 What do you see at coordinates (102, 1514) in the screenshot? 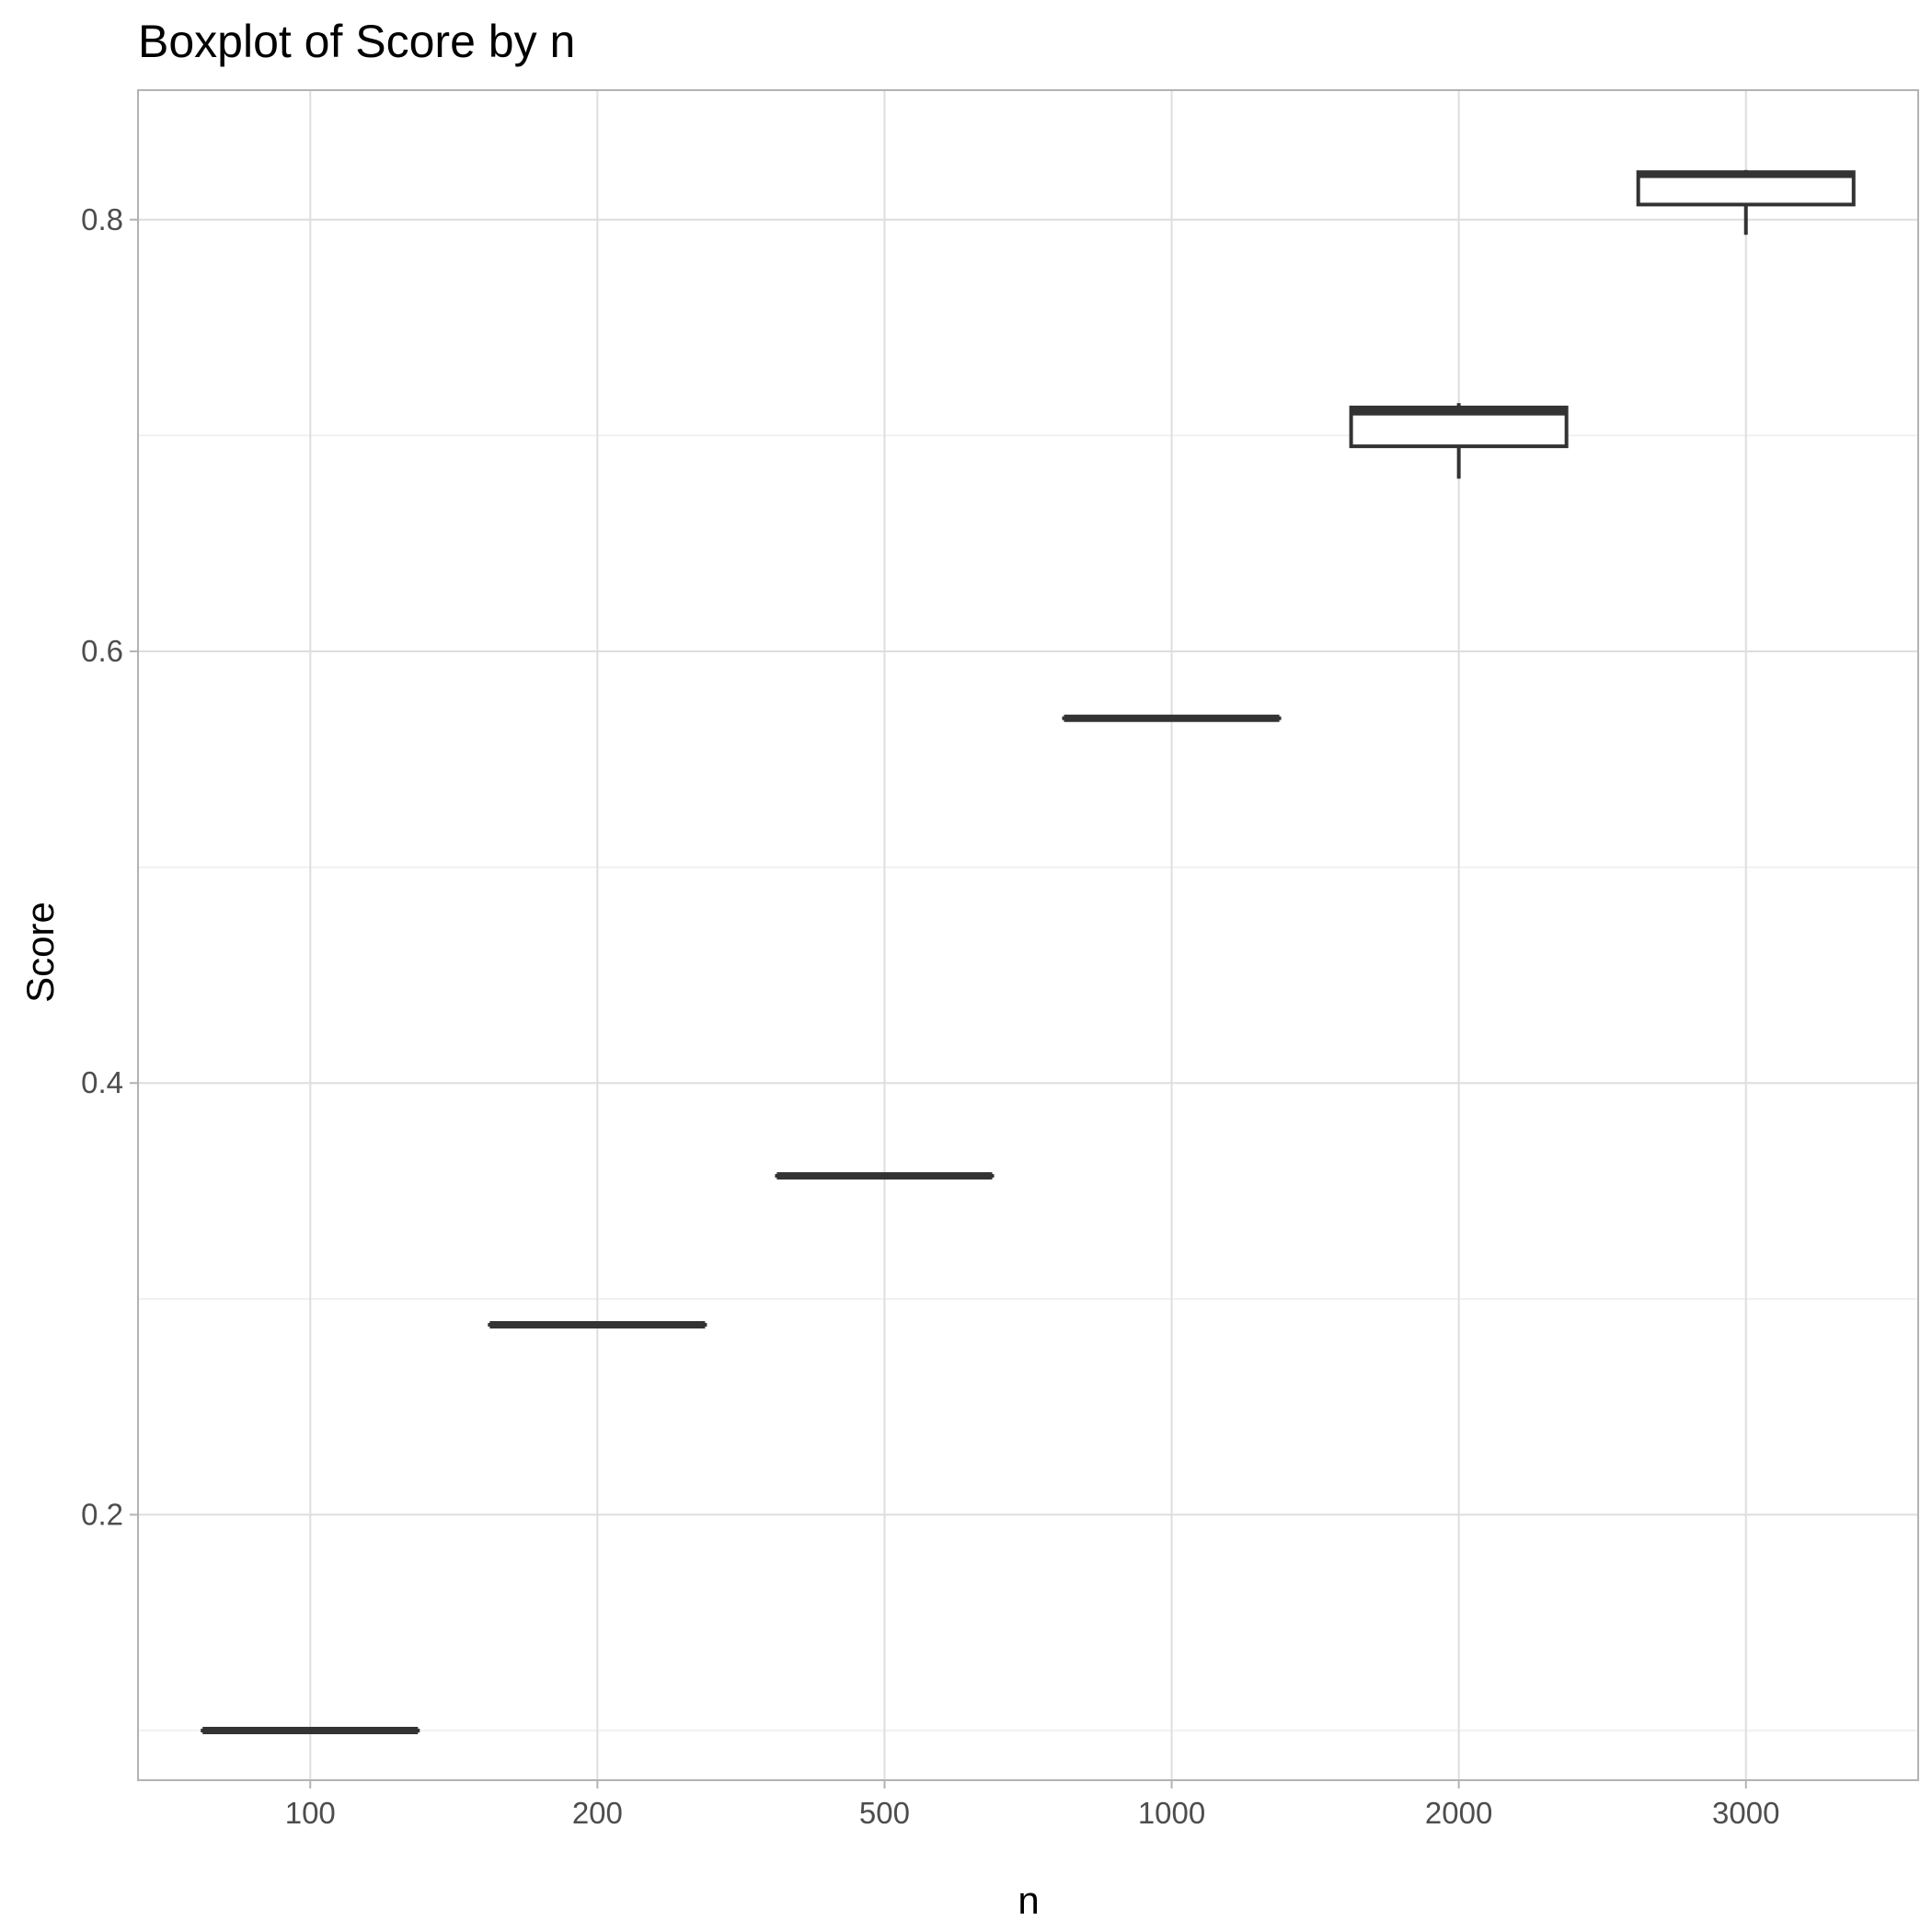
I see `y-tick-label: 0.2` at bounding box center [102, 1514].